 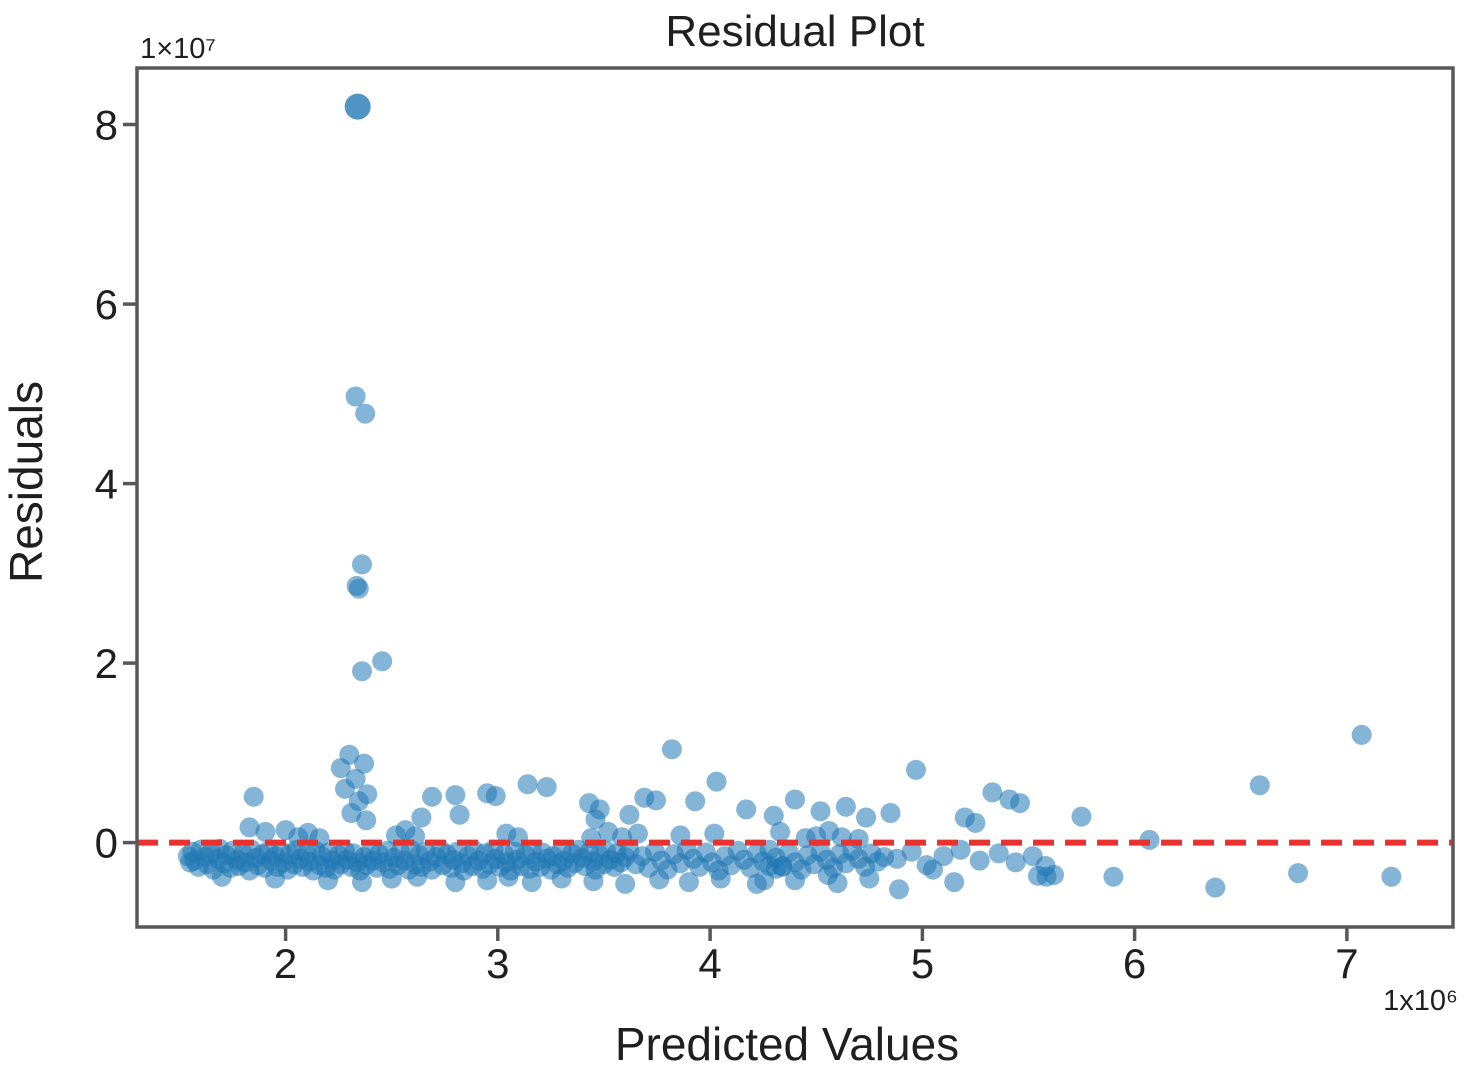 I want to click on x-axis-title: Predicted Values, so click(x=787, y=1044).